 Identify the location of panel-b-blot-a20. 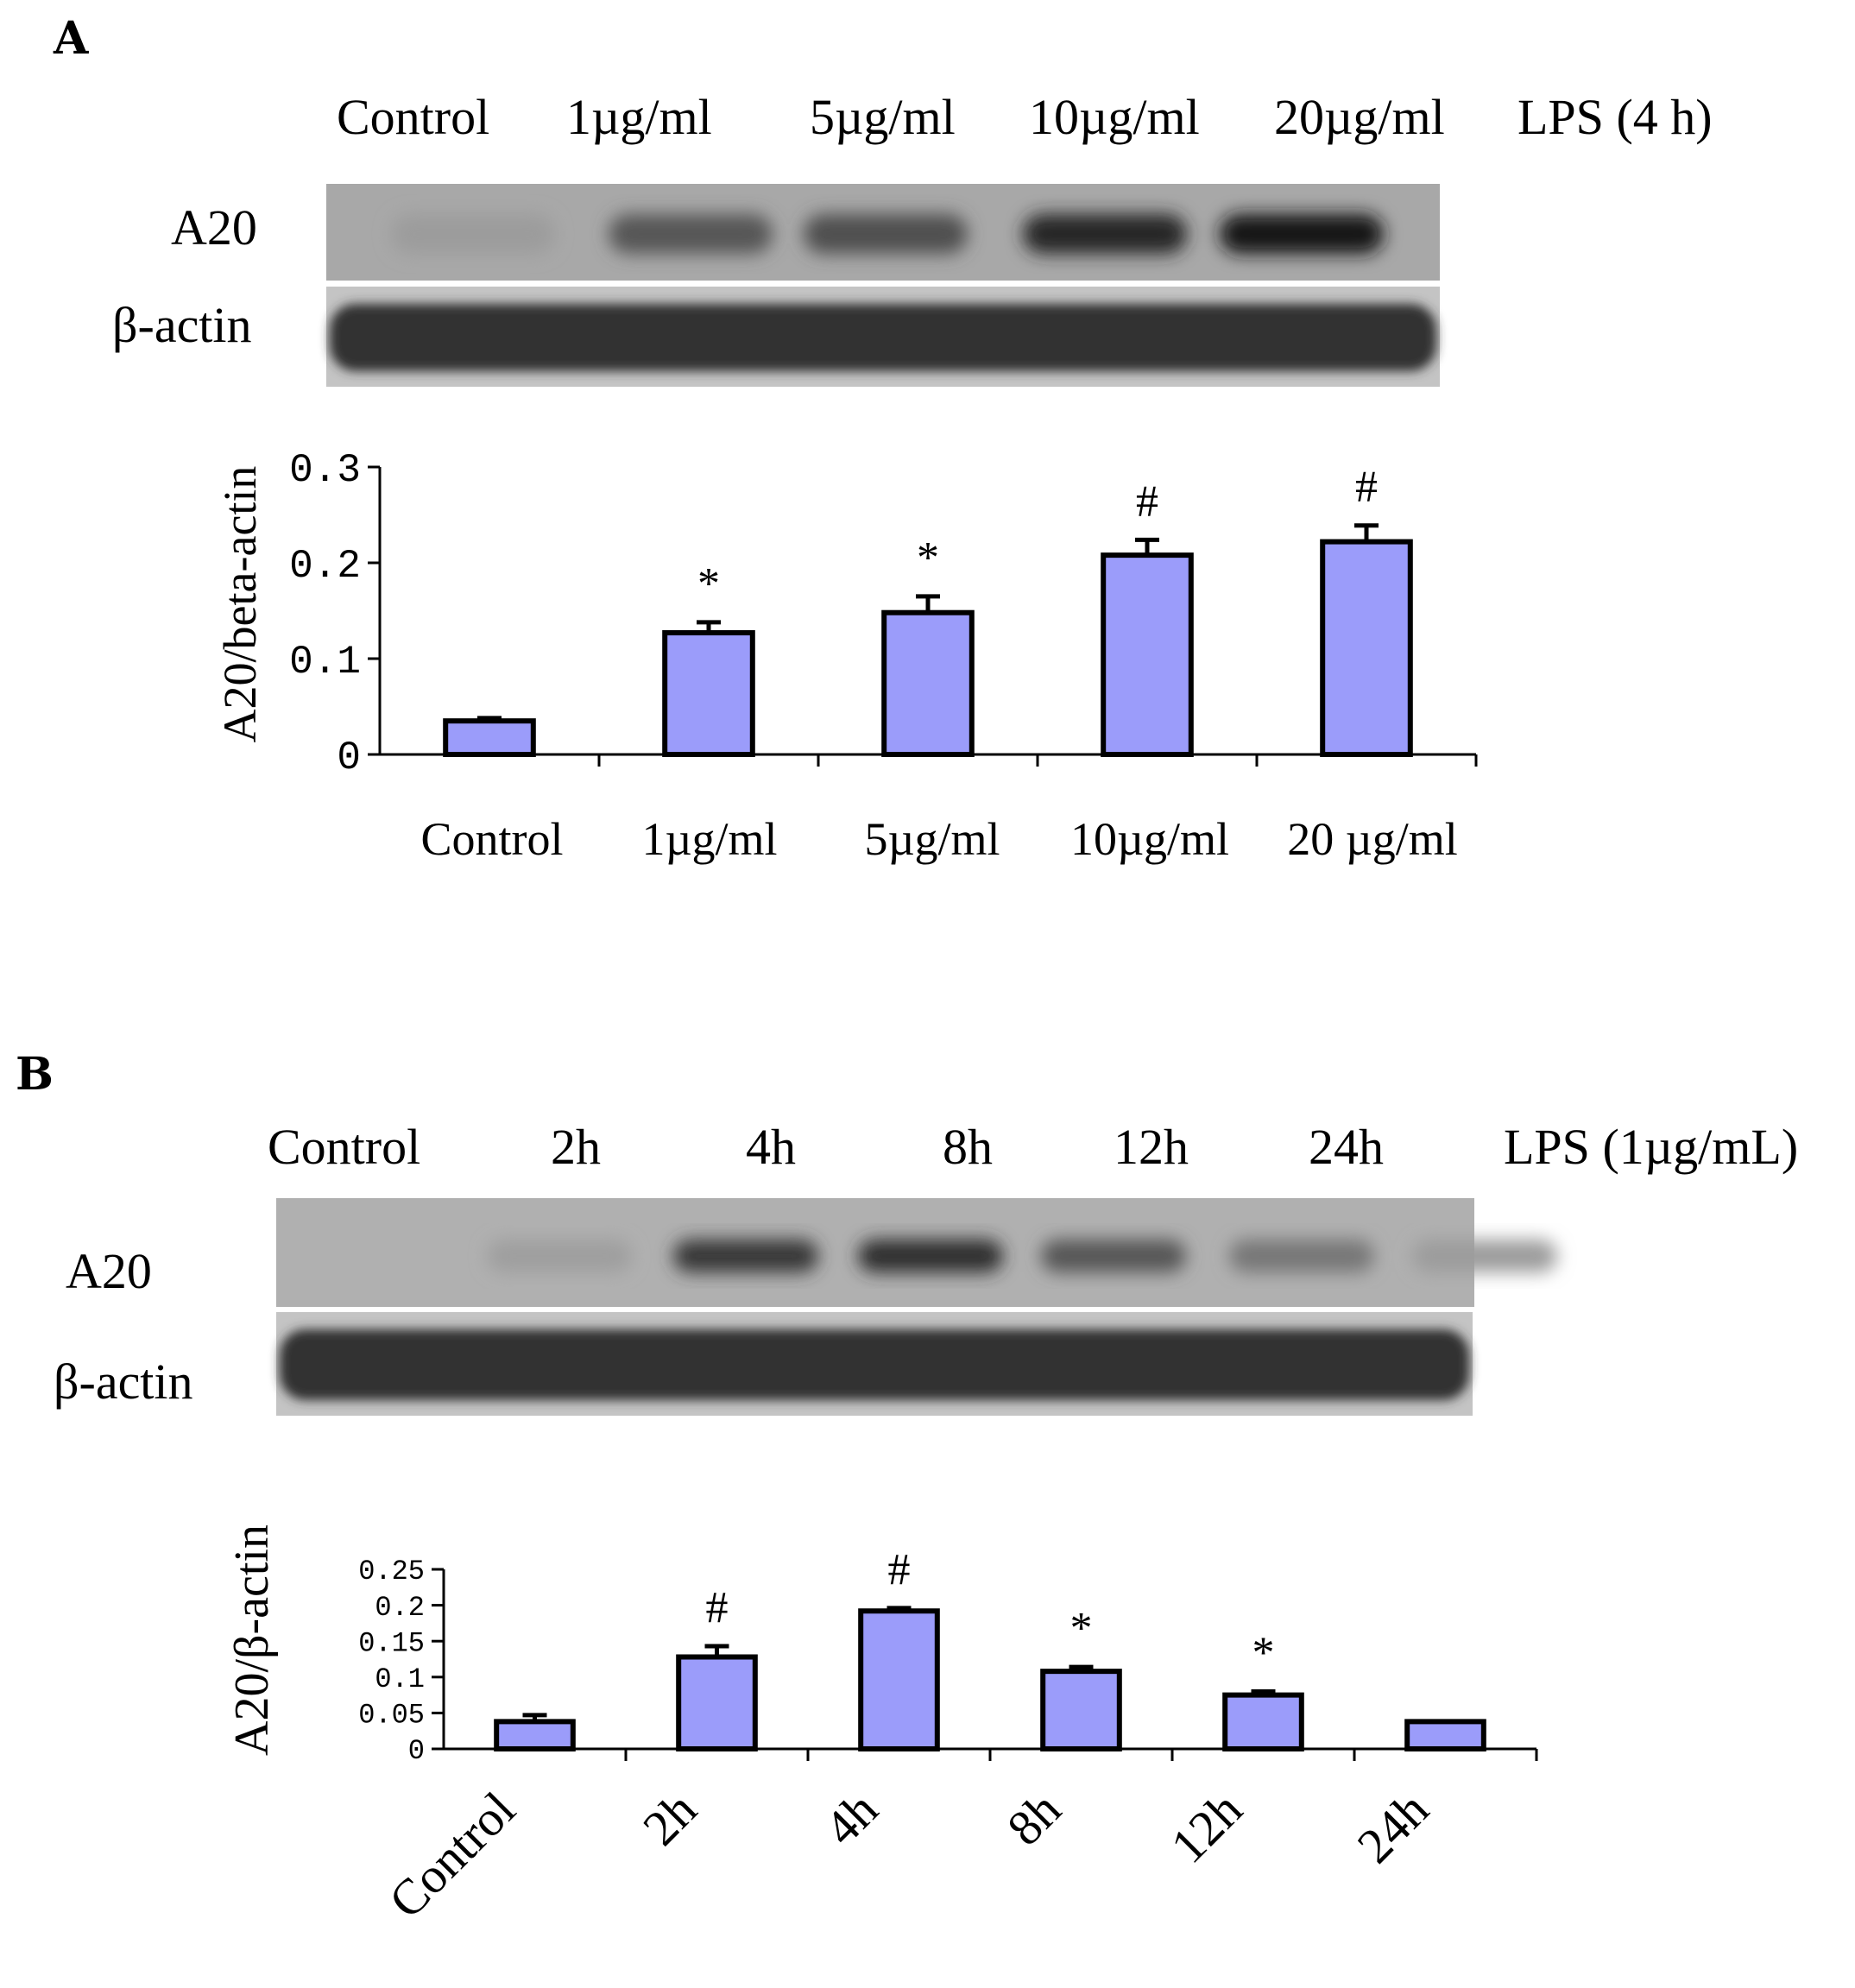
(916, 1252).